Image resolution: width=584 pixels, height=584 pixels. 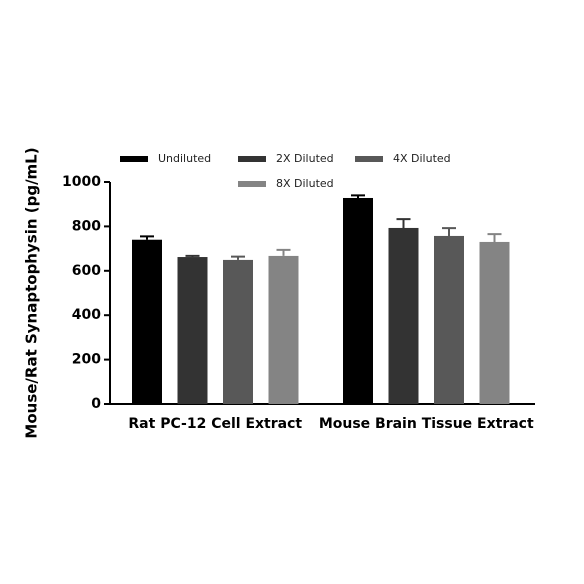 I want to click on y-tick-label: 800, so click(x=86, y=226).